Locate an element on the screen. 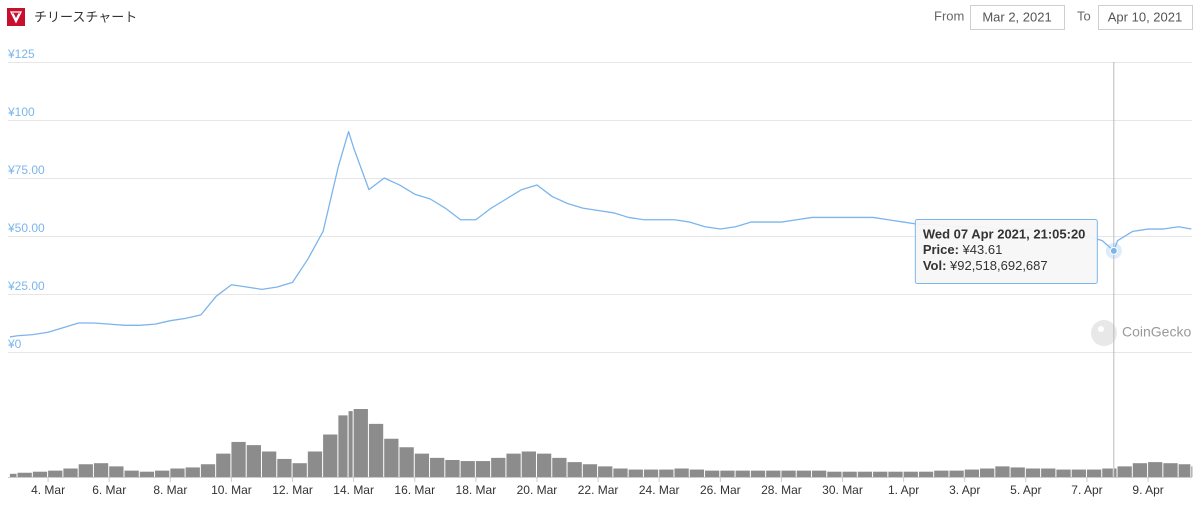  watermark-eye is located at coordinates (1101, 329).